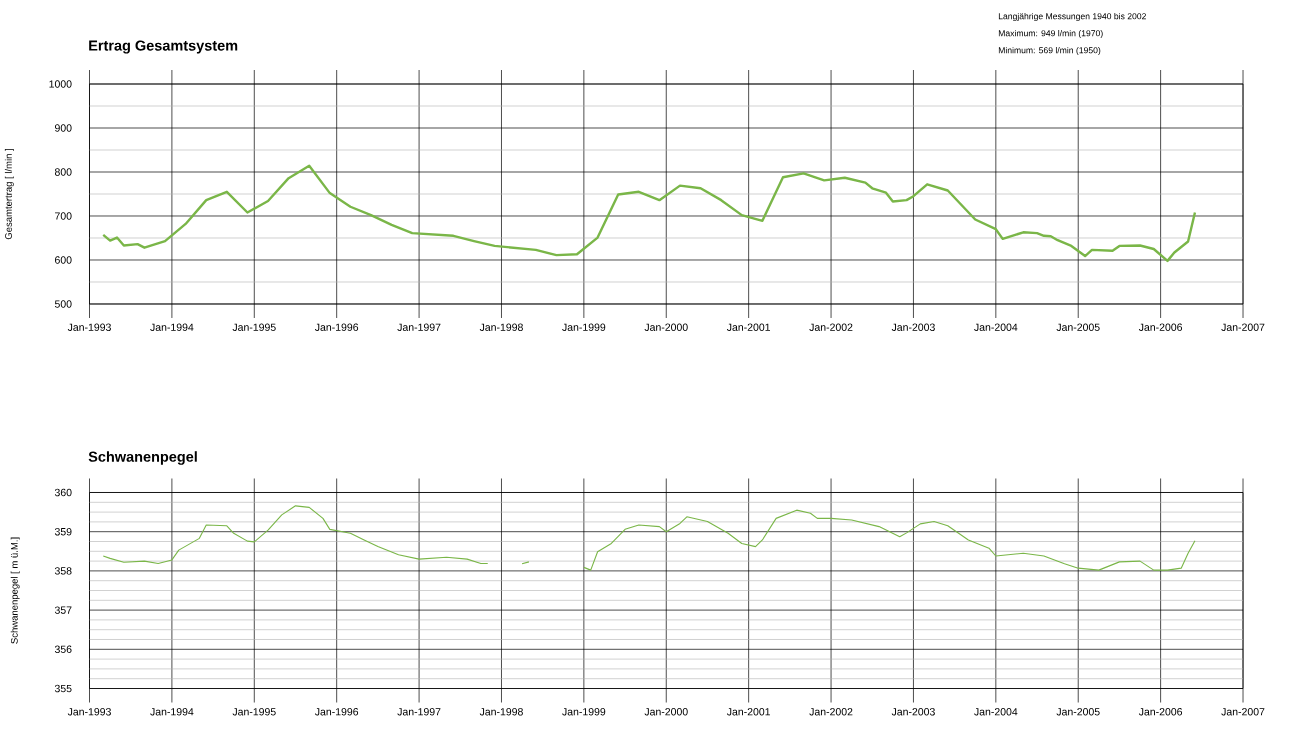 This screenshot has height=729, width=1289. I want to click on y-tick-label: 600, so click(63, 260).